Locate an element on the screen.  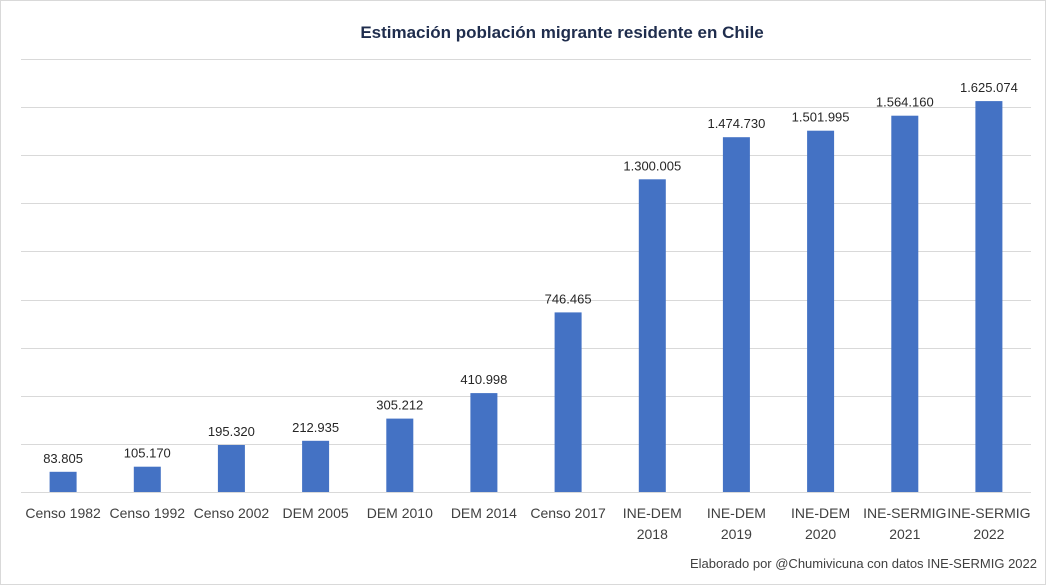
x-tick-label: Censo 1992 is located at coordinates (148, 513).